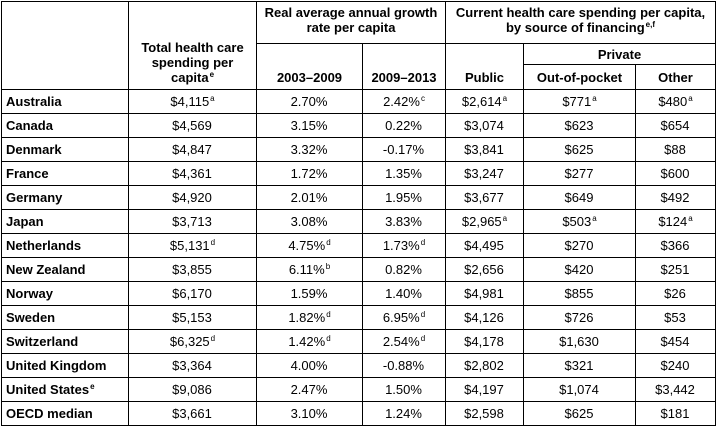 This screenshot has height=443, width=716. Describe the element at coordinates (192, 62) in the screenshot. I see `header-total-text: Total health care spending per capita` at that location.